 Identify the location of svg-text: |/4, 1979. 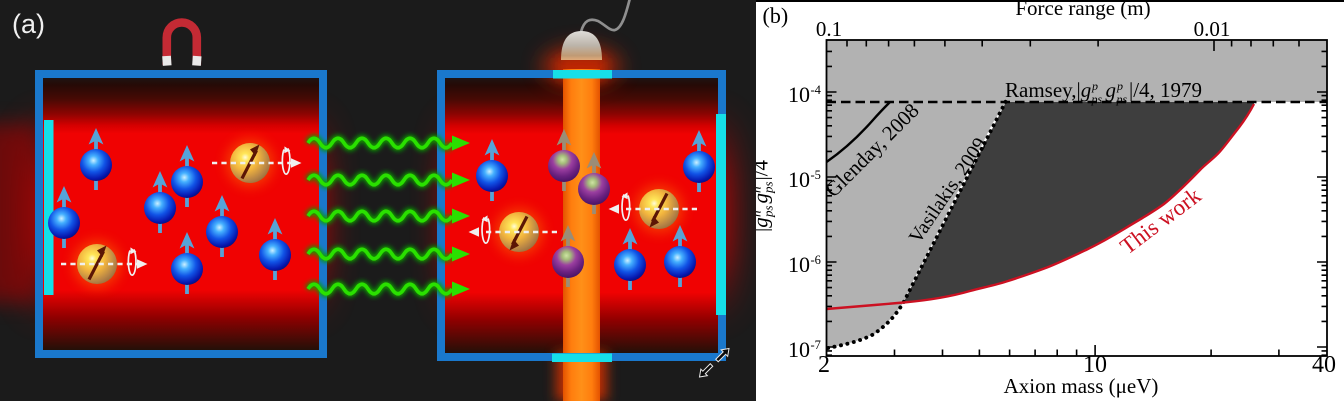
(1165, 90).